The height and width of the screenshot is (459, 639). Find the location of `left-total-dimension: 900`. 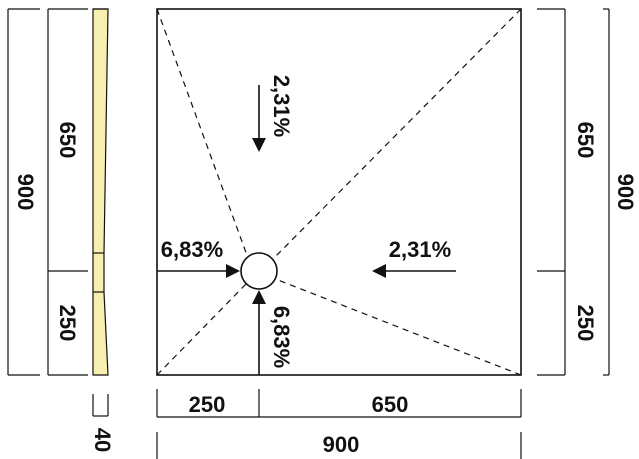

left-total-dimension: 900 is located at coordinates (23, 192).